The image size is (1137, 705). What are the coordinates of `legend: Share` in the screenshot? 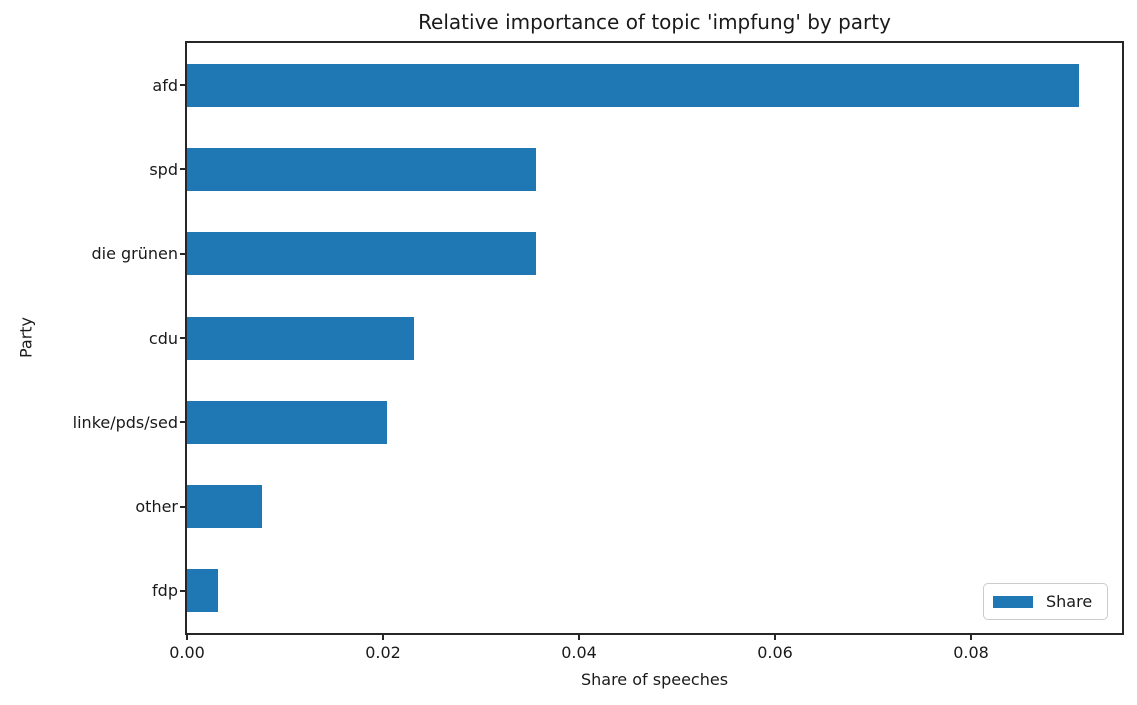 It's located at (1045, 601).